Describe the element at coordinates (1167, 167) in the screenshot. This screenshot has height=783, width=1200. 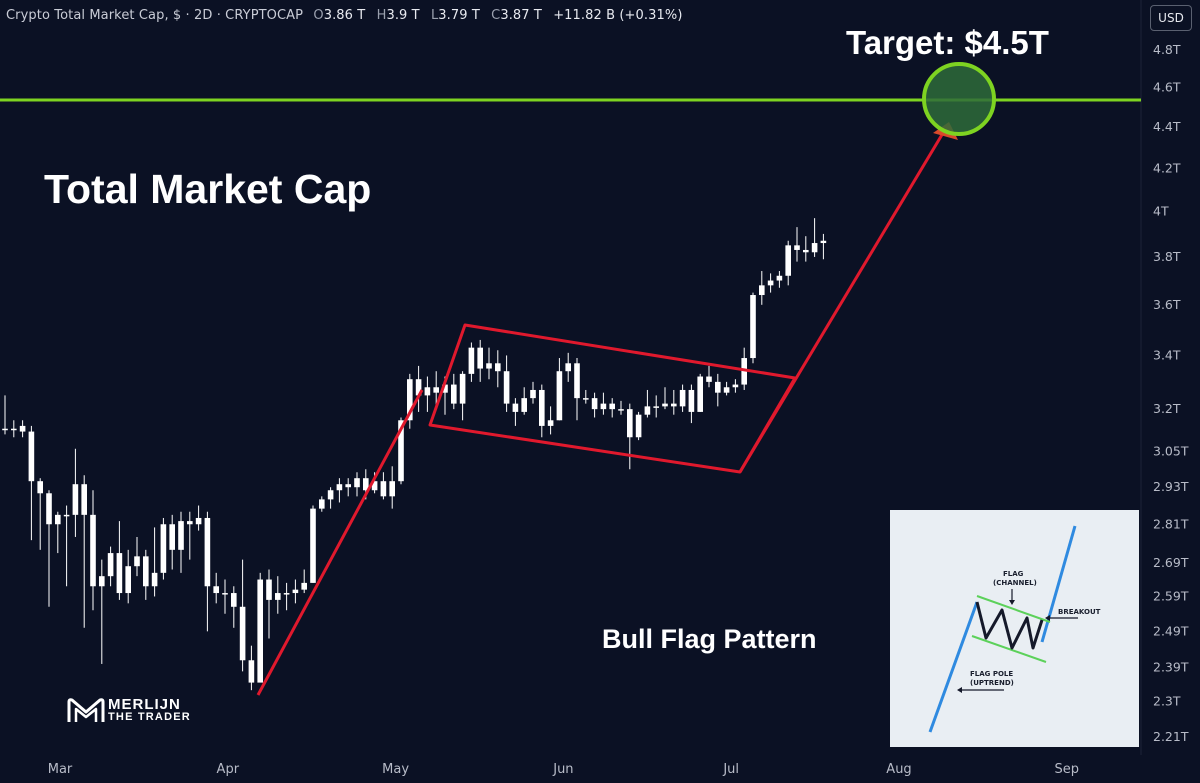
I see `y-tick-label: 4.2T` at that location.